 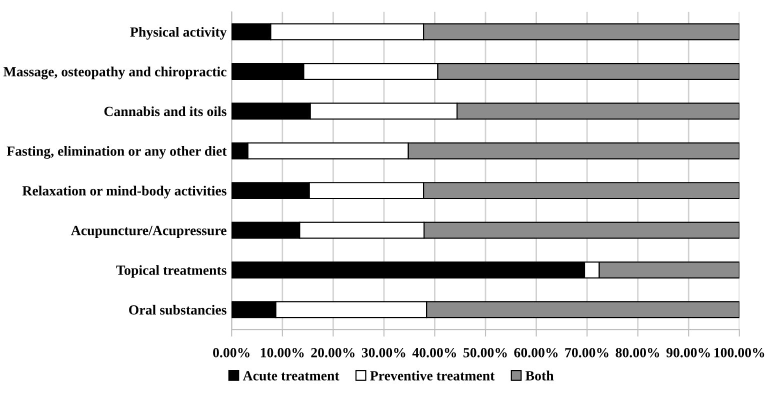 What do you see at coordinates (485, 353) in the screenshot?
I see `x-tick-label: 50.00%` at bounding box center [485, 353].